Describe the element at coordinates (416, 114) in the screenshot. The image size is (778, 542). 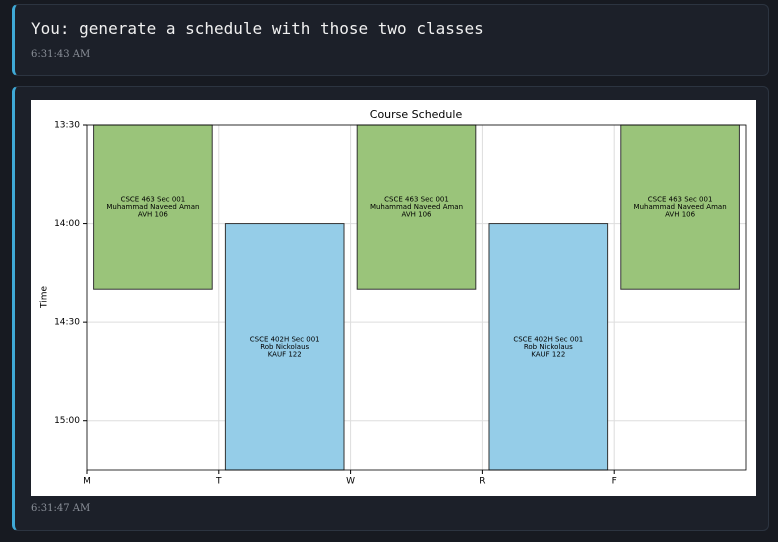
I see `chart-title: Course Schedule` at that location.